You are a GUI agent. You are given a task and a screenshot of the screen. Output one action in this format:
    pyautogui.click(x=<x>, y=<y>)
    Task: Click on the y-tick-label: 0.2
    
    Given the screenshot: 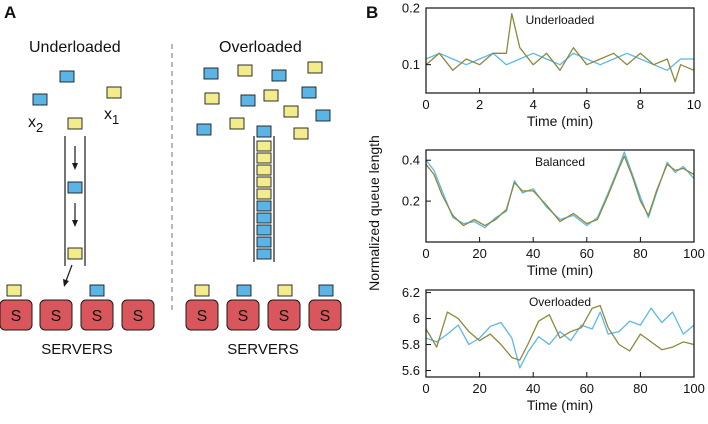 What is the action you would take?
    pyautogui.click(x=411, y=201)
    